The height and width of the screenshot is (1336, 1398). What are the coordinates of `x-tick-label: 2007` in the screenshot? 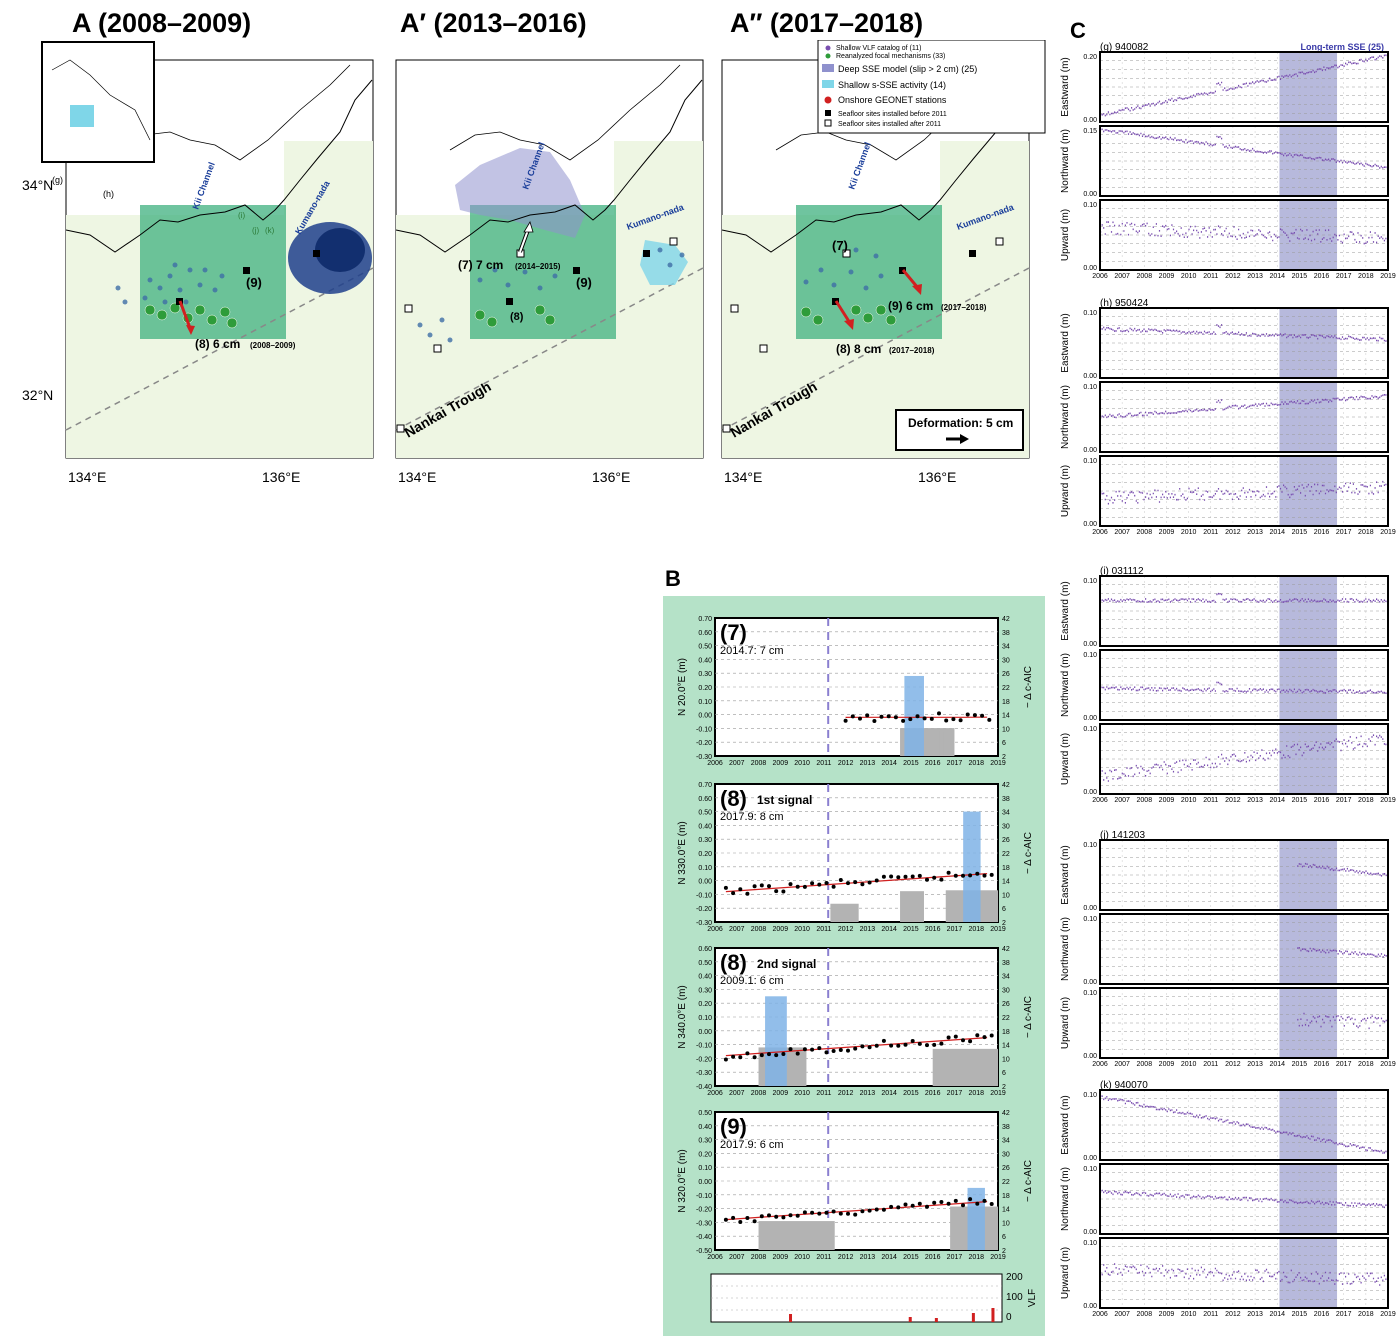 It's located at (1122, 800).